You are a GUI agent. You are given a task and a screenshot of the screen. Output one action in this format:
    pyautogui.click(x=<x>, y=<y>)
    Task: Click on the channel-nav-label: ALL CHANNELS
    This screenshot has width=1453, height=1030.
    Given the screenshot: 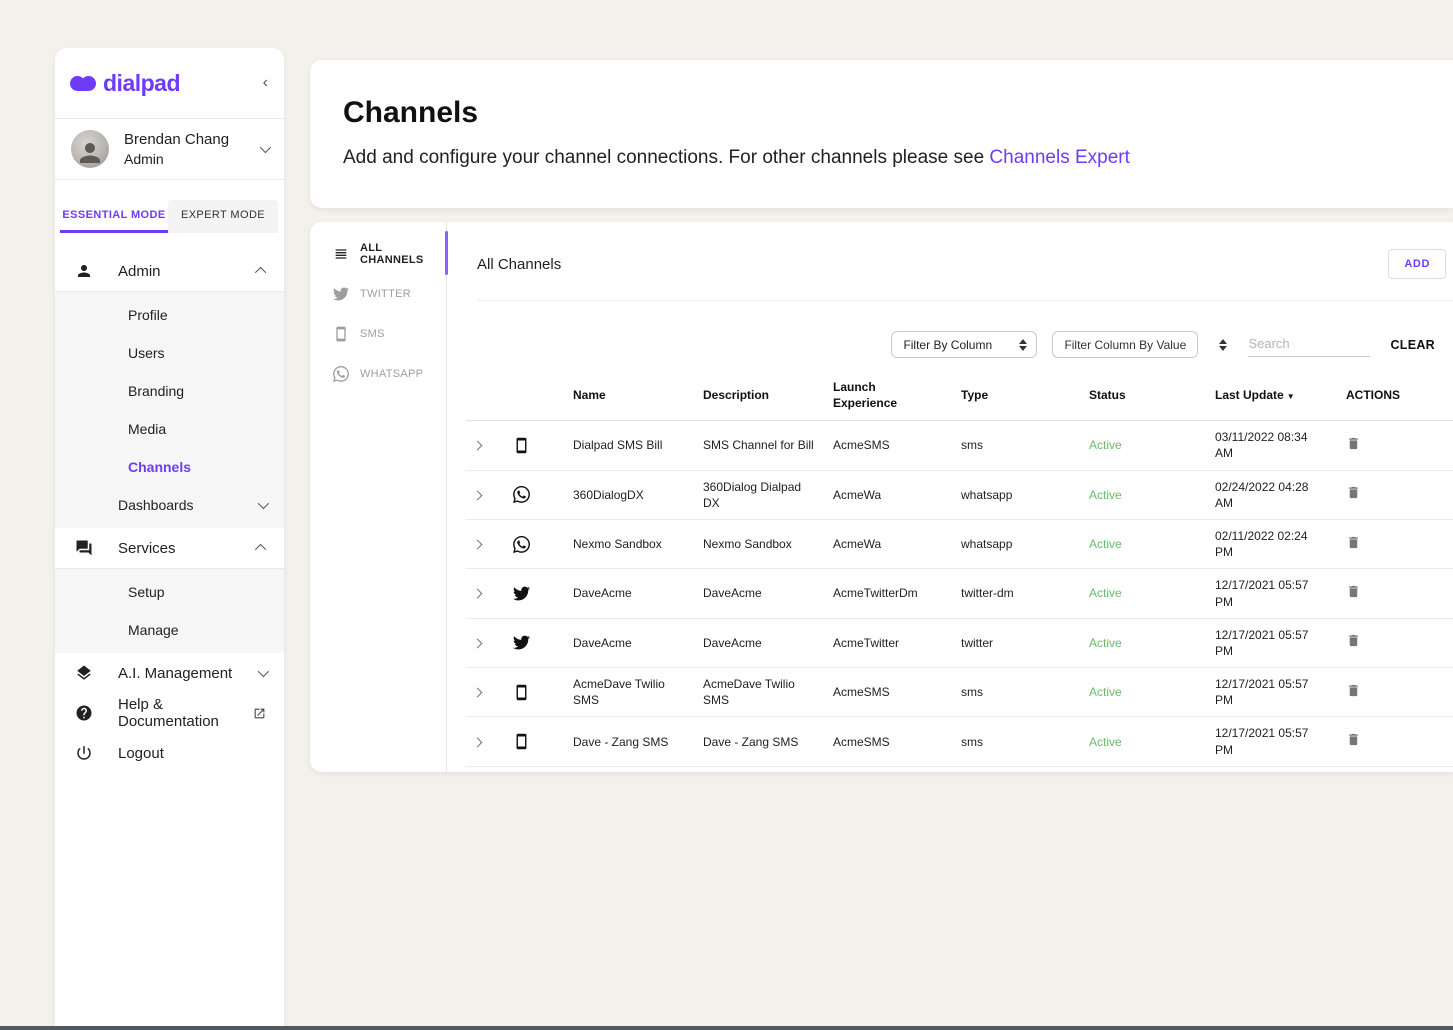 What is the action you would take?
    pyautogui.click(x=392, y=254)
    